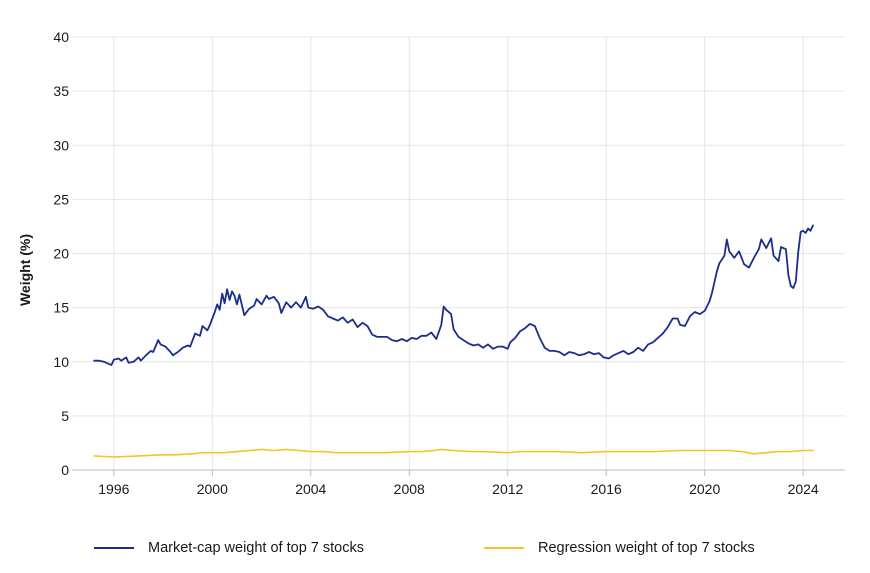  Describe the element at coordinates (61, 362) in the screenshot. I see `y-tick-label-10: 10` at that location.